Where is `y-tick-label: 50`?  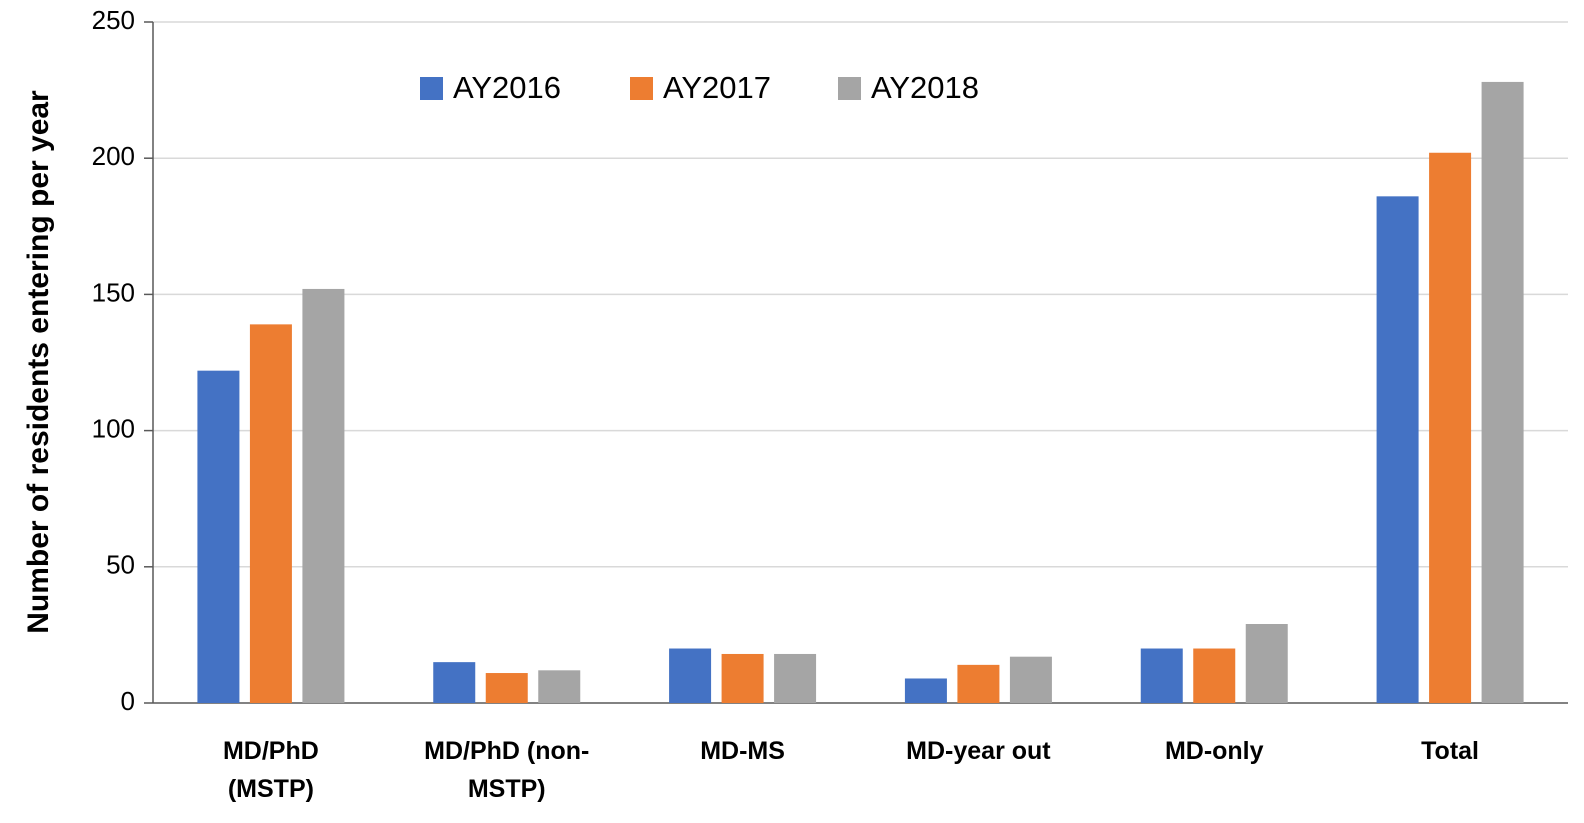
y-tick-label: 50 is located at coordinates (120, 565).